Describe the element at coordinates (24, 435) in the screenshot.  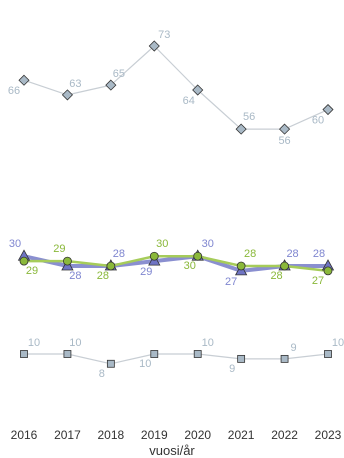
I see `x-tick-label: 2016` at that location.